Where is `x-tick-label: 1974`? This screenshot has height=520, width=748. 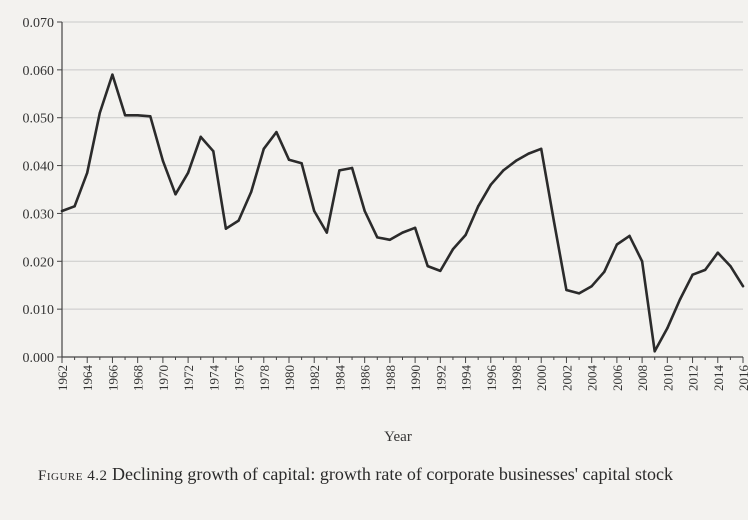
x-tick-label: 1974 is located at coordinates (213, 378).